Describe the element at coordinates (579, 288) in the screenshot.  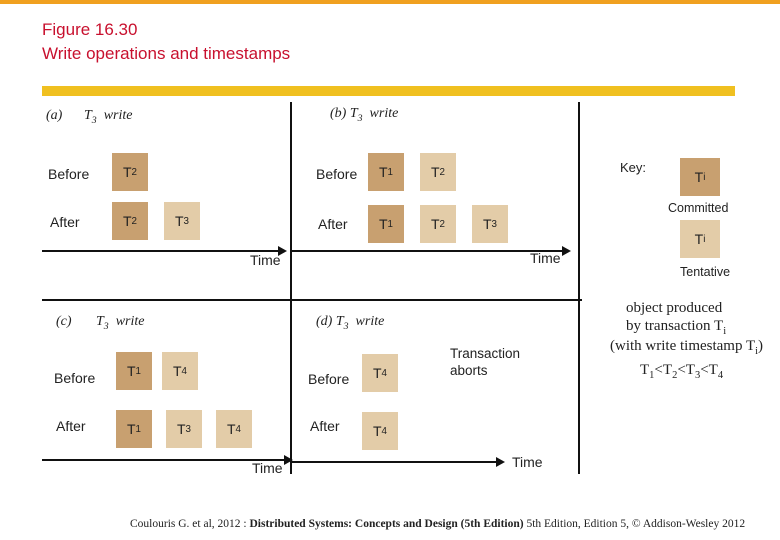
I see `vertical-divider-right` at that location.